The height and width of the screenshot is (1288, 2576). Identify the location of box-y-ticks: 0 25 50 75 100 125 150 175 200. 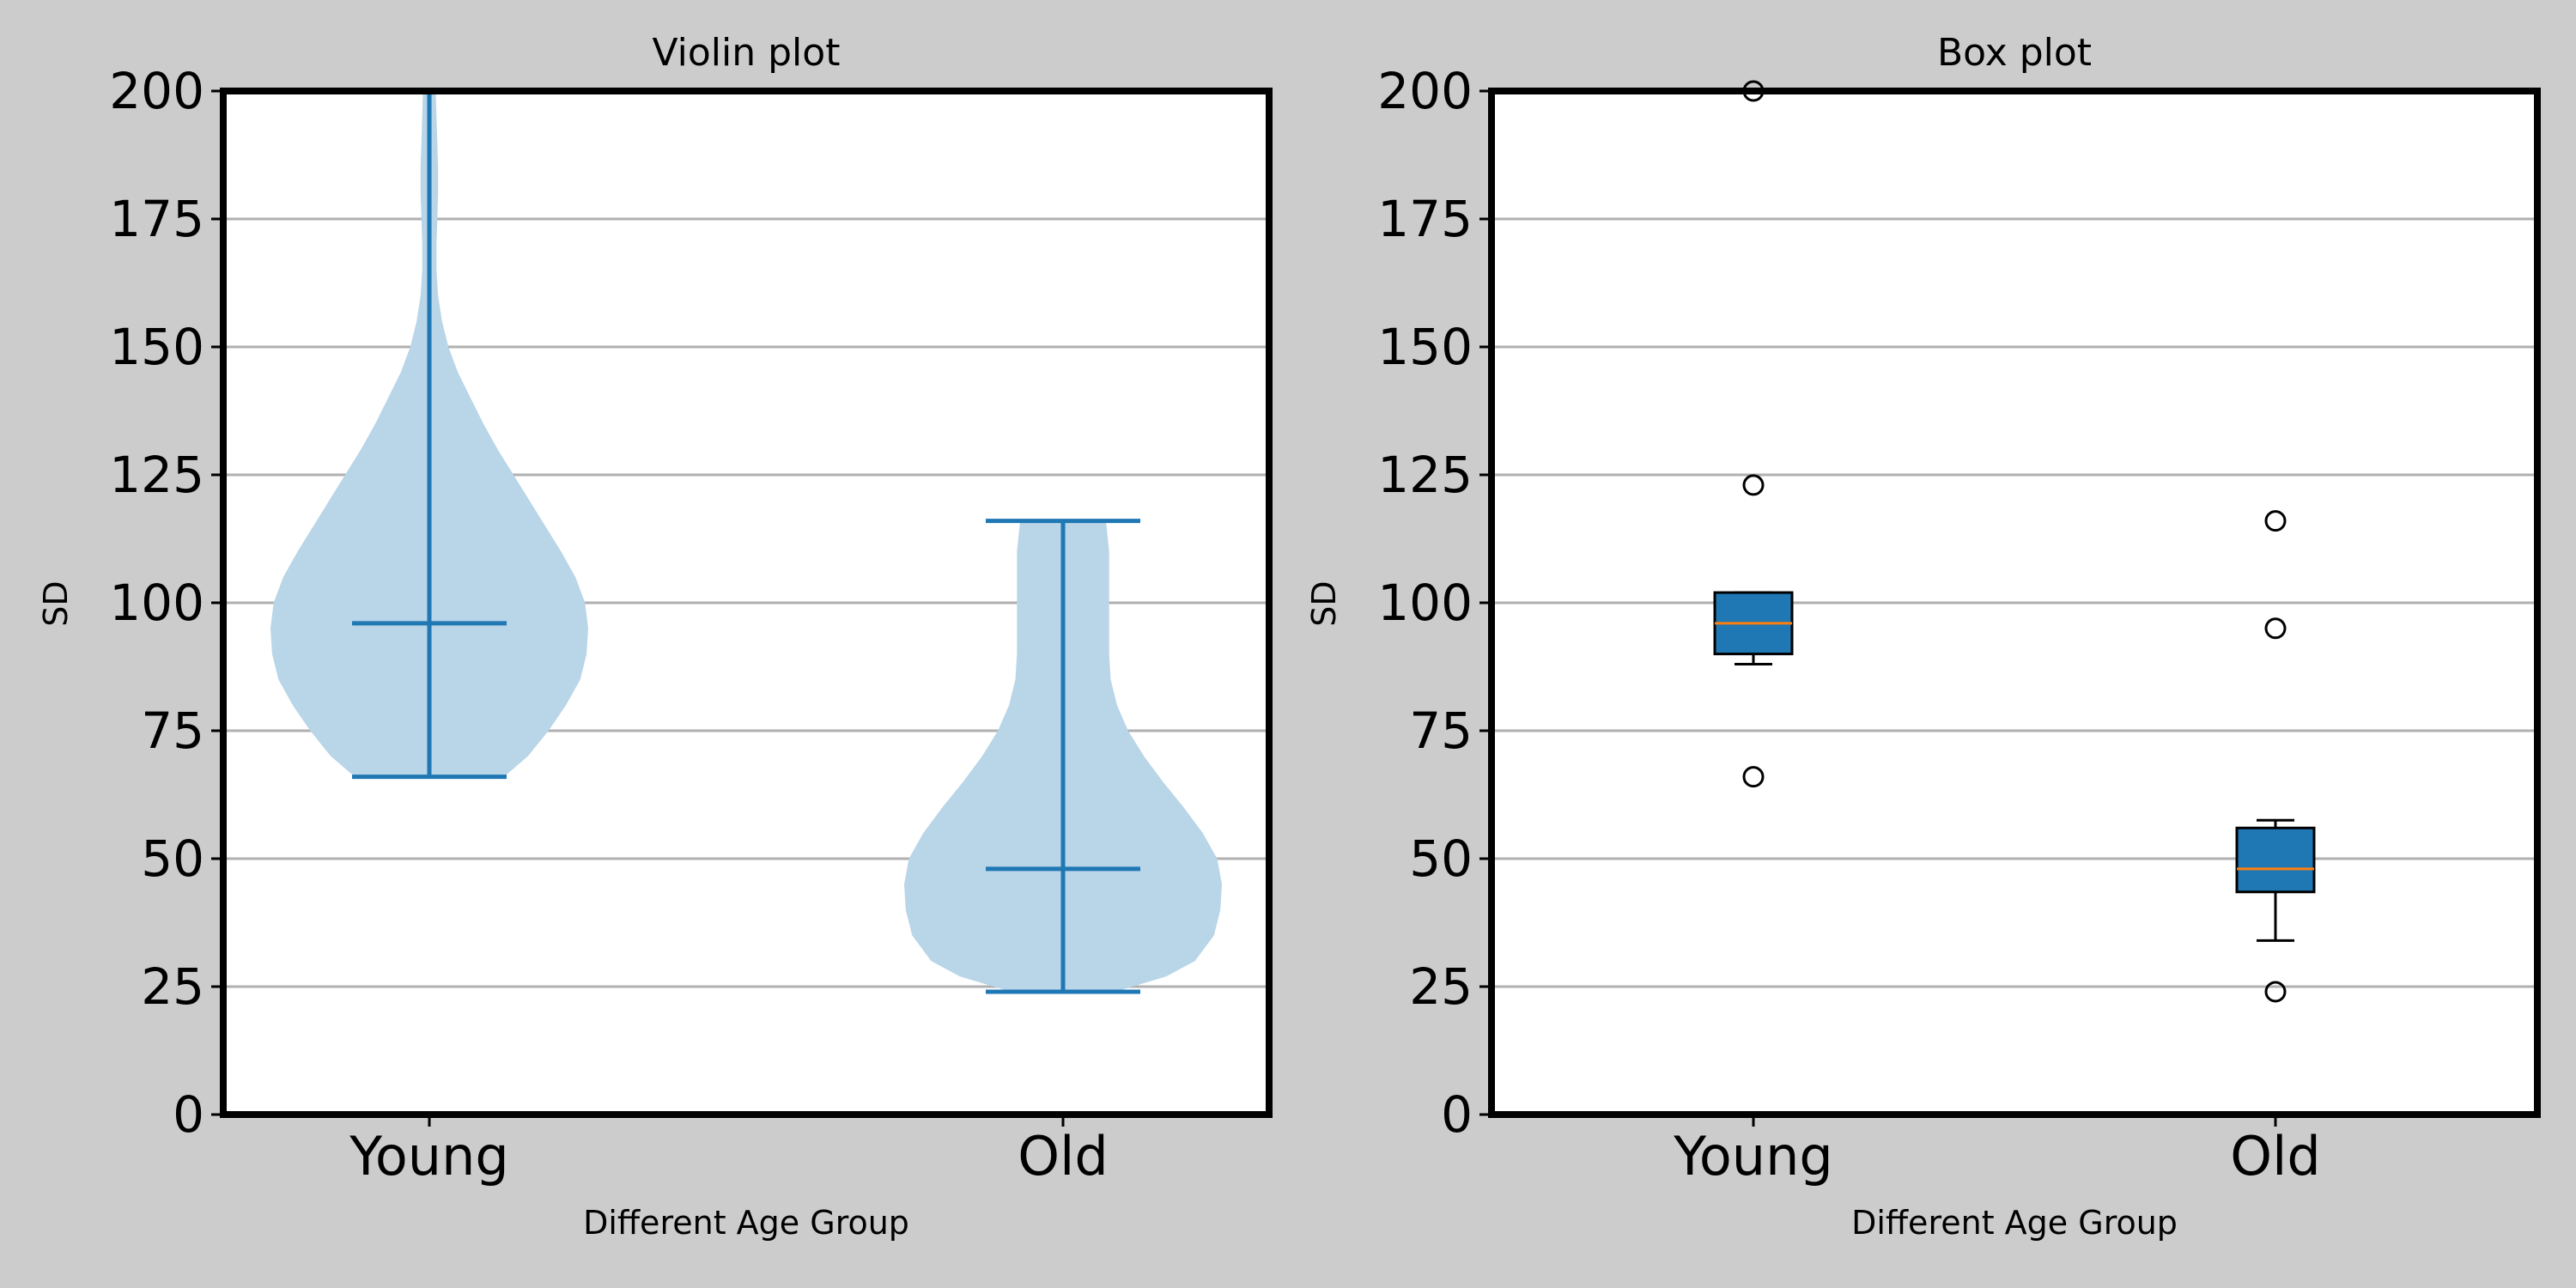
(1434, 603).